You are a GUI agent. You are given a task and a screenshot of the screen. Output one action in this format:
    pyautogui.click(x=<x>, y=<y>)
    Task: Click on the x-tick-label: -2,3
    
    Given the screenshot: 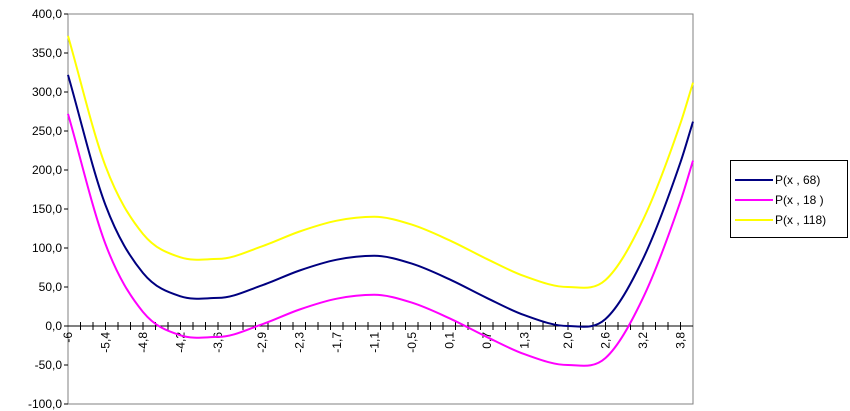 What is the action you would take?
    pyautogui.click(x=299, y=342)
    